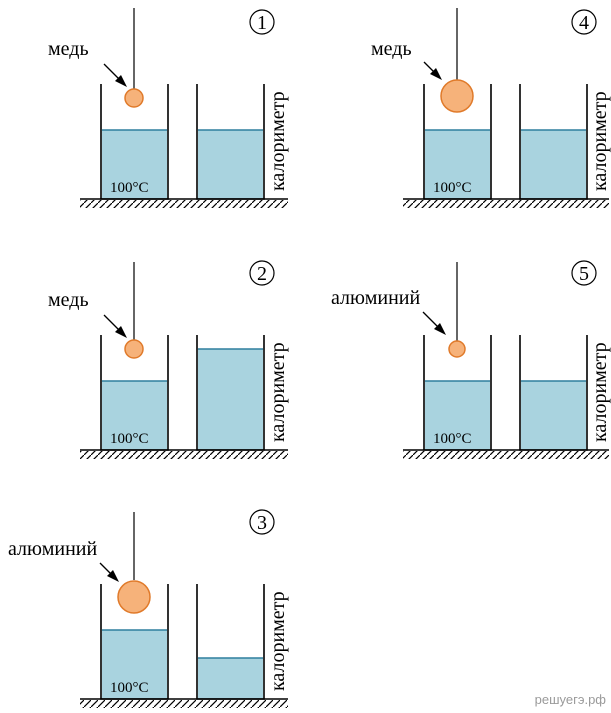 This screenshot has width=611, height=713. What do you see at coordinates (491, 108) in the screenshot?
I see `experiment-4: медь 100°C калориметр 4` at bounding box center [491, 108].